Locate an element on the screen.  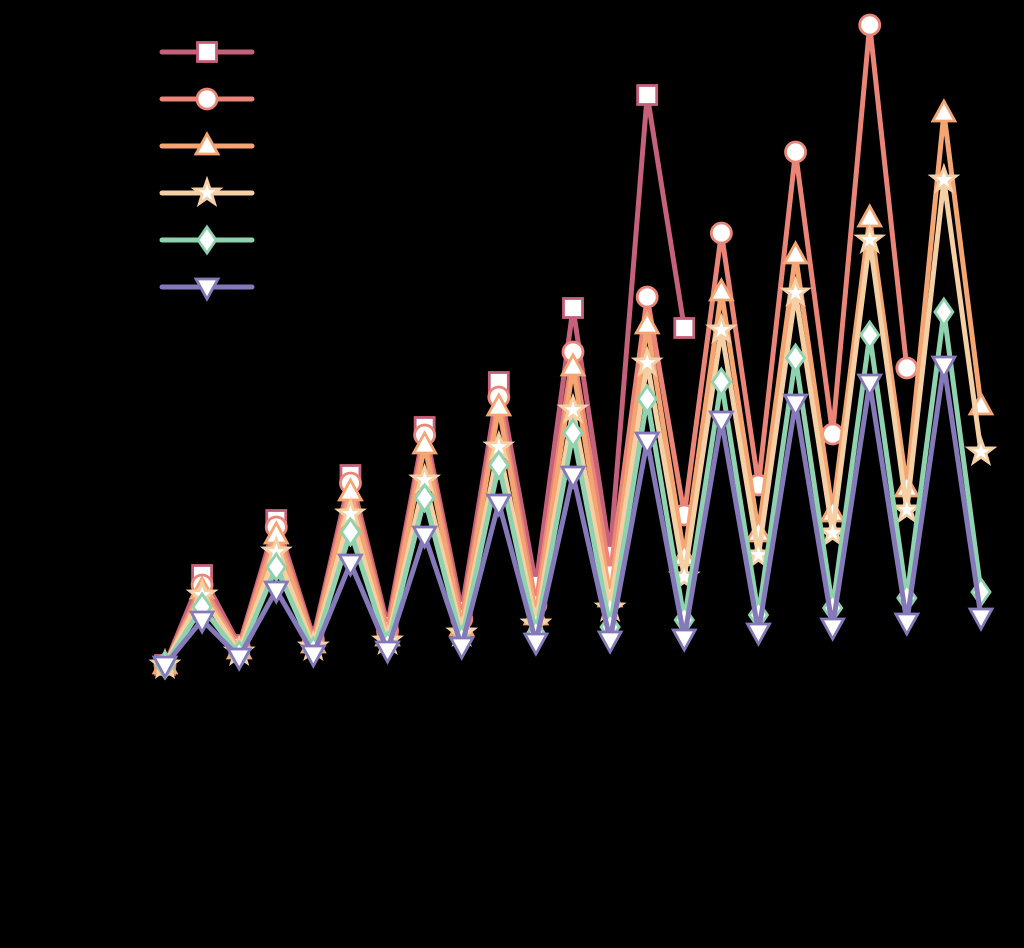
legend-entry-circle is located at coordinates (207, 99).